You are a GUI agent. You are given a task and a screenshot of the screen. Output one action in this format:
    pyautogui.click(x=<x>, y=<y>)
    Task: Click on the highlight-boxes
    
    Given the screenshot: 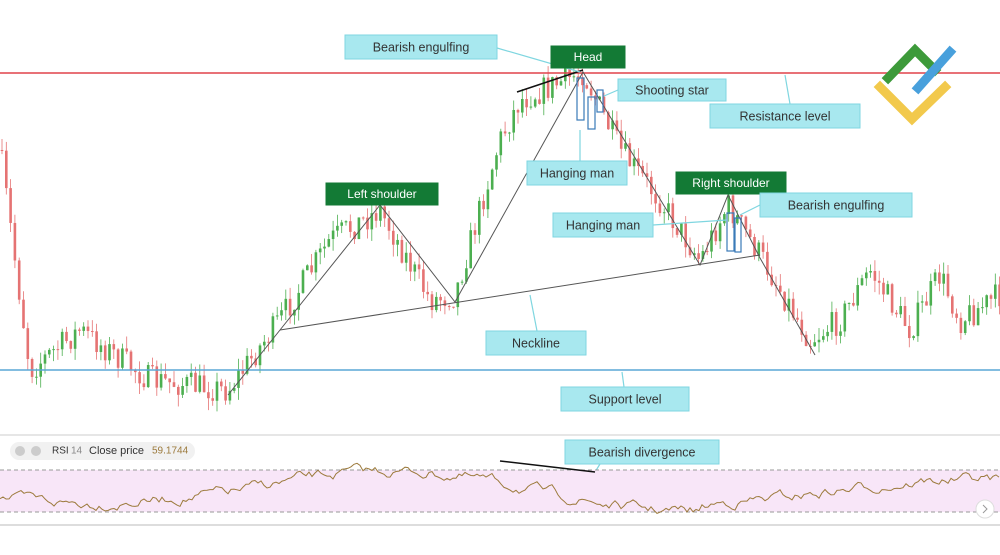 What is the action you would take?
    pyautogui.click(x=659, y=165)
    